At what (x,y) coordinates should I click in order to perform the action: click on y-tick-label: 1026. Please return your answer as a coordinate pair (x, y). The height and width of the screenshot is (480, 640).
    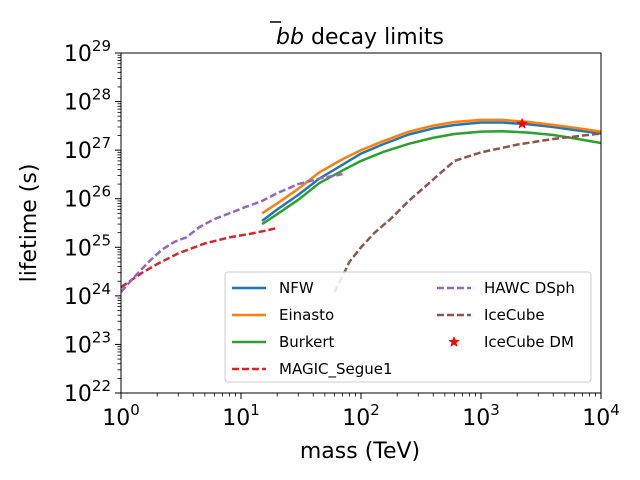
    Looking at the image, I should click on (87, 198).